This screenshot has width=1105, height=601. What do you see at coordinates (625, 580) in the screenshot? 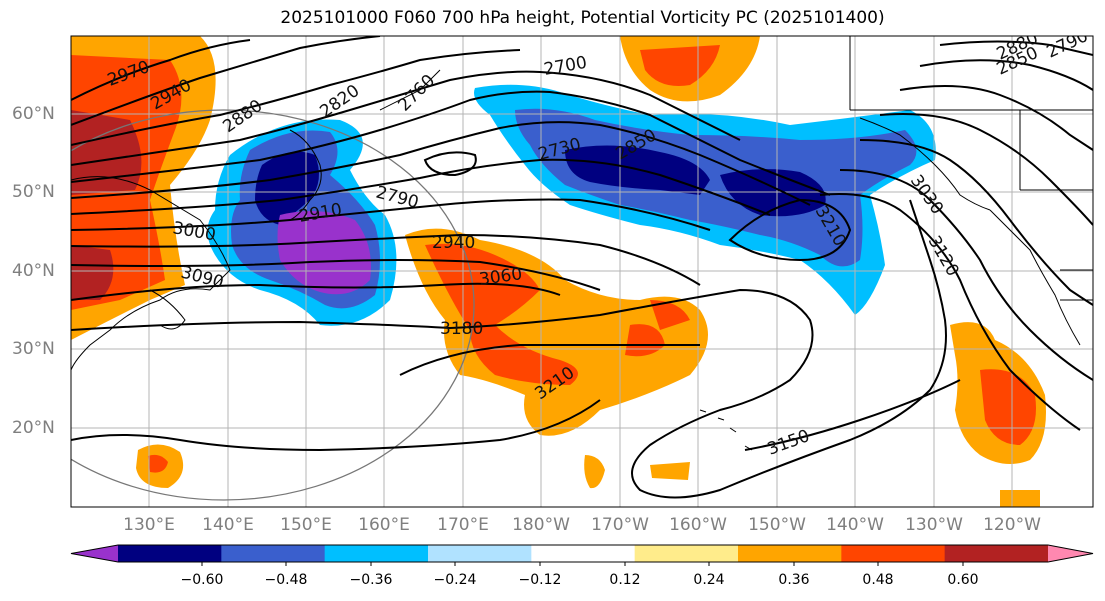
I see `colorbar-tick-label: 0.12` at bounding box center [625, 580].